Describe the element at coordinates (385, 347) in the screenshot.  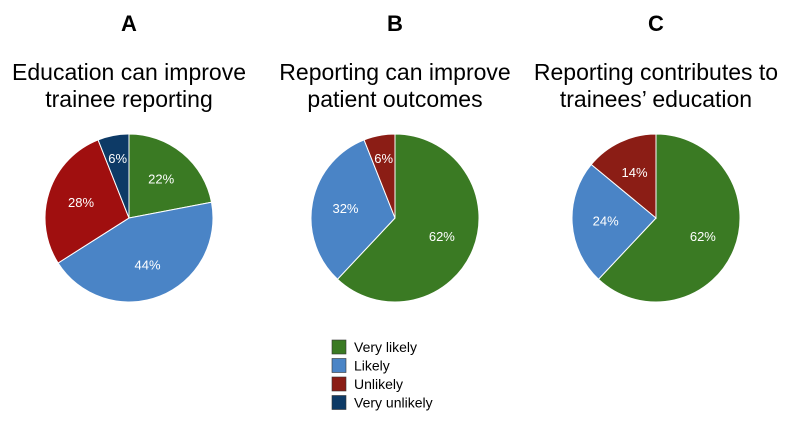
I see `legend-label: Very likely` at that location.